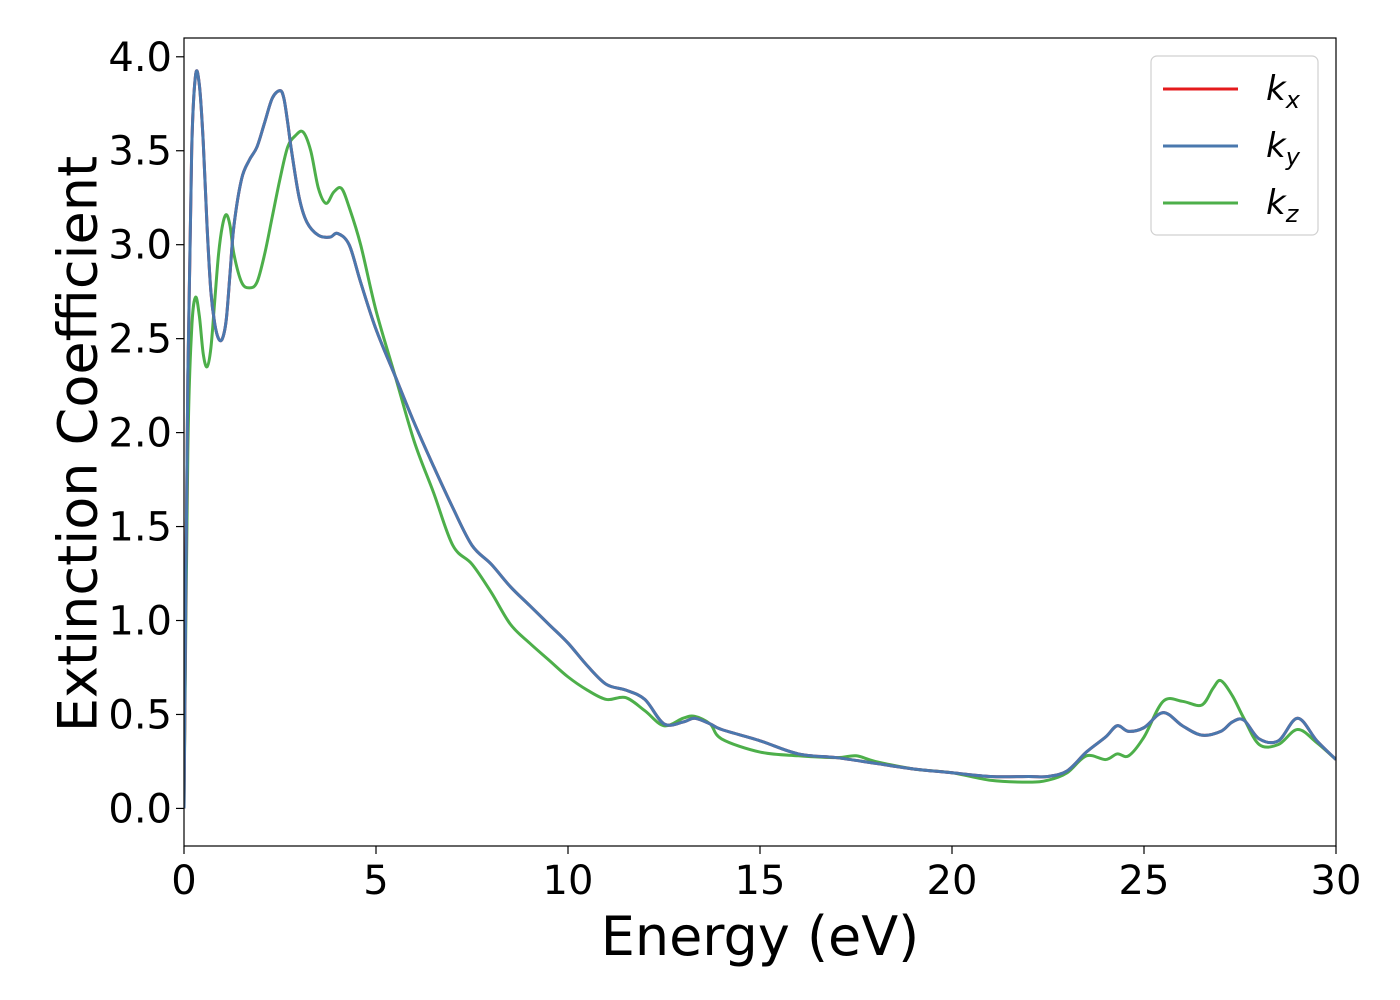  What do you see at coordinates (140, 340) in the screenshot?
I see `y-tick-label: 2.5` at bounding box center [140, 340].